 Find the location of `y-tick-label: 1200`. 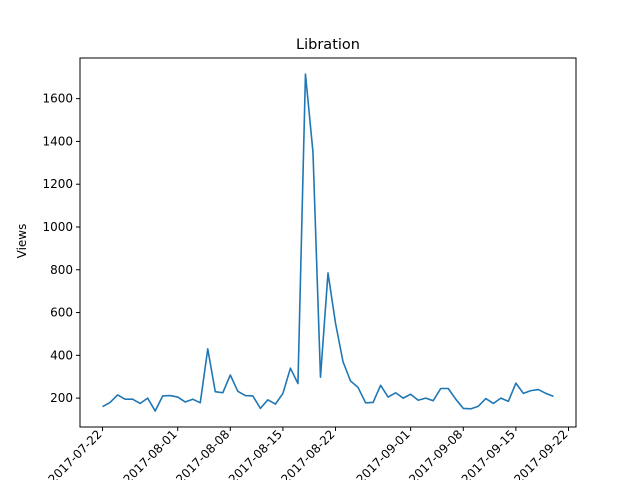

y-tick-label: 1200 is located at coordinates (57, 184).